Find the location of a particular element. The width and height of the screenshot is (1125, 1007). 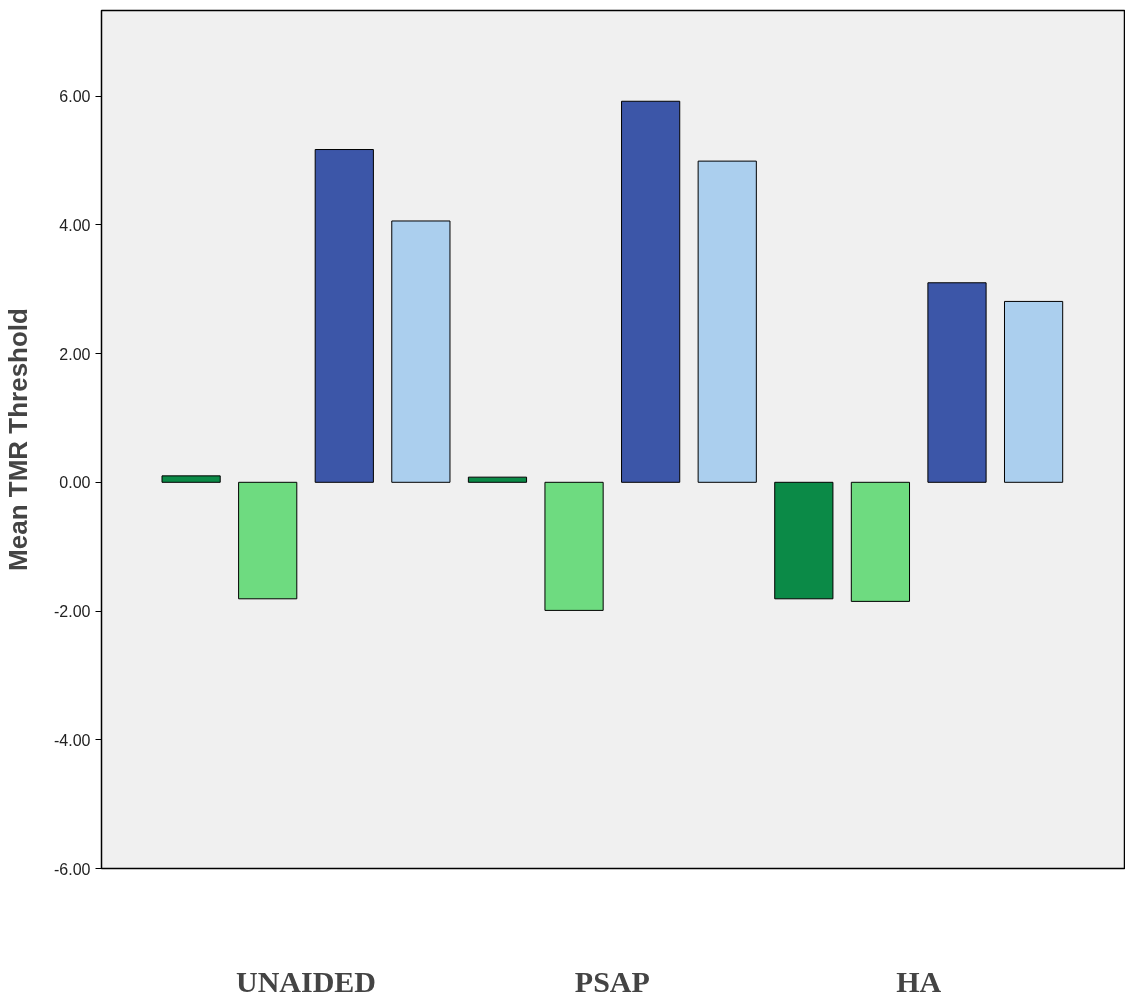

x-tick-label: PSAP is located at coordinates (612, 981).